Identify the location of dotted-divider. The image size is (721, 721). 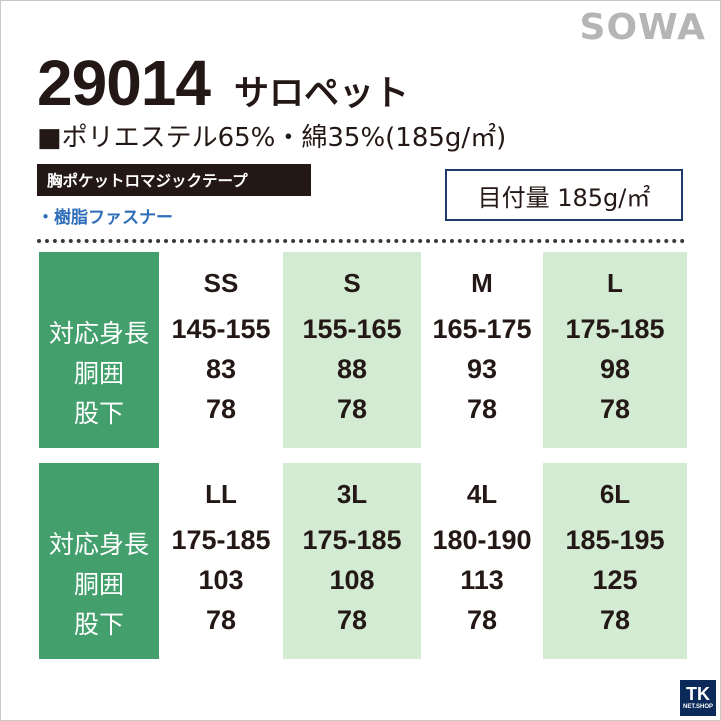
(361, 241).